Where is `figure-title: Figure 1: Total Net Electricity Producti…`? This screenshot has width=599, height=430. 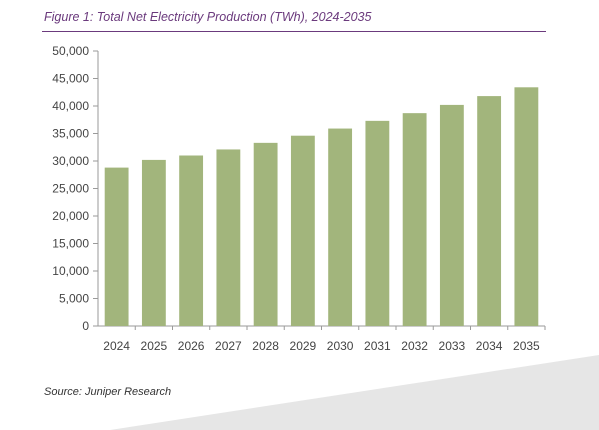 figure-title: Figure 1: Total Net Electricity Producti… is located at coordinates (208, 17).